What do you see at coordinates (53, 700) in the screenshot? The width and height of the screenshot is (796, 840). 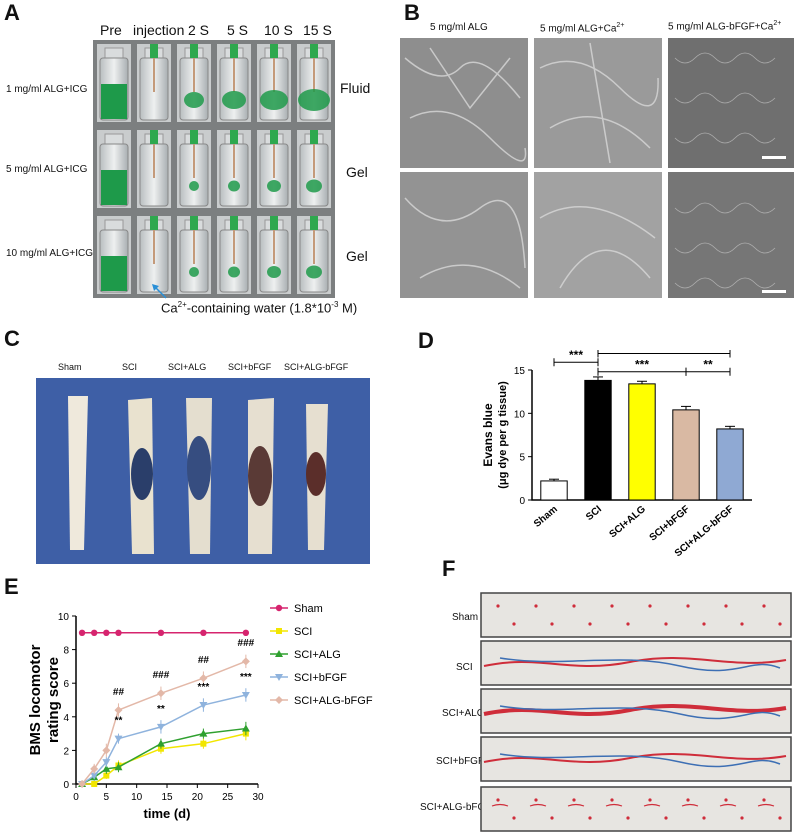 I see `y-axis-label-2: rating score` at bounding box center [53, 700].